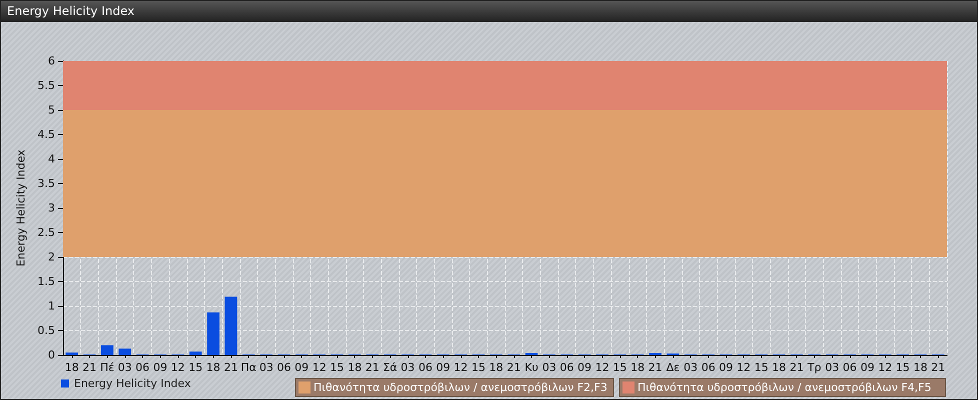 The height and width of the screenshot is (400, 978). I want to click on x-tick-label: Κυ, so click(531, 367).